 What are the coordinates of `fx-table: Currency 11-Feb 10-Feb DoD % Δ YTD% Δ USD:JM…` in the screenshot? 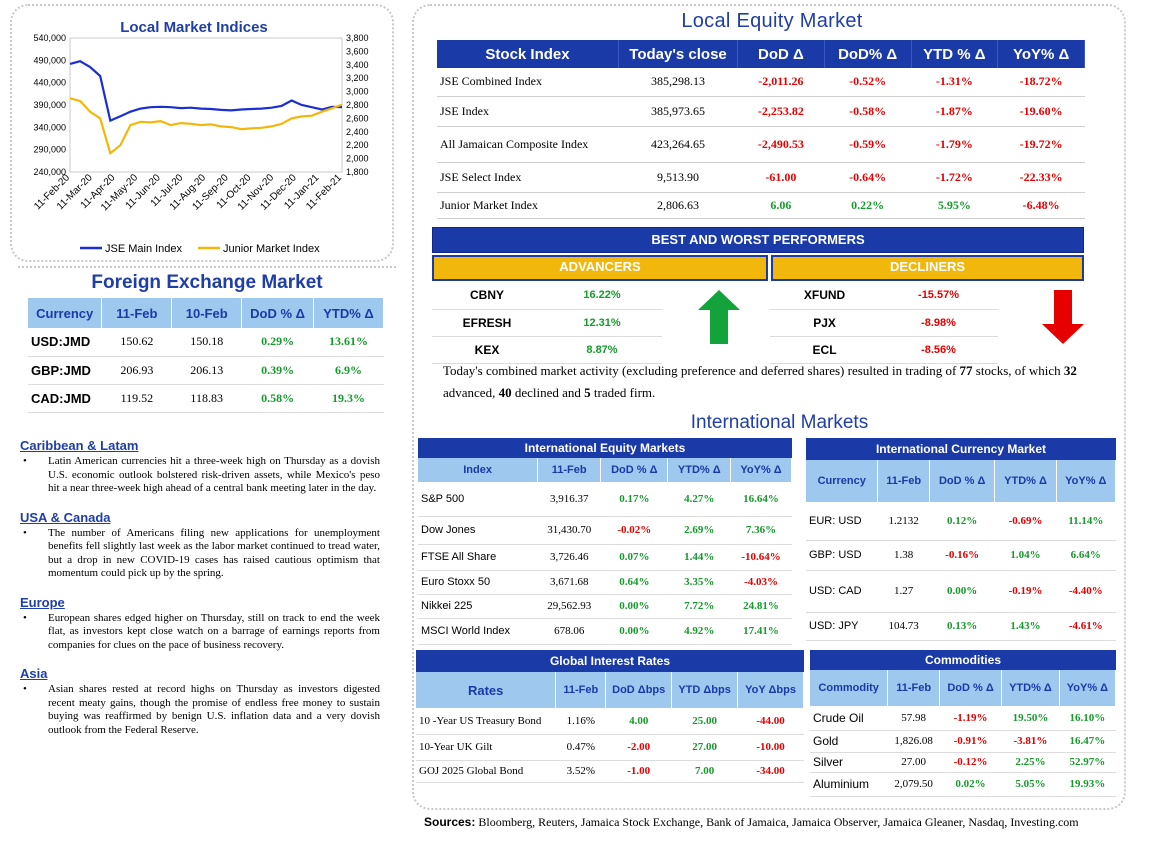 It's located at (206, 355).